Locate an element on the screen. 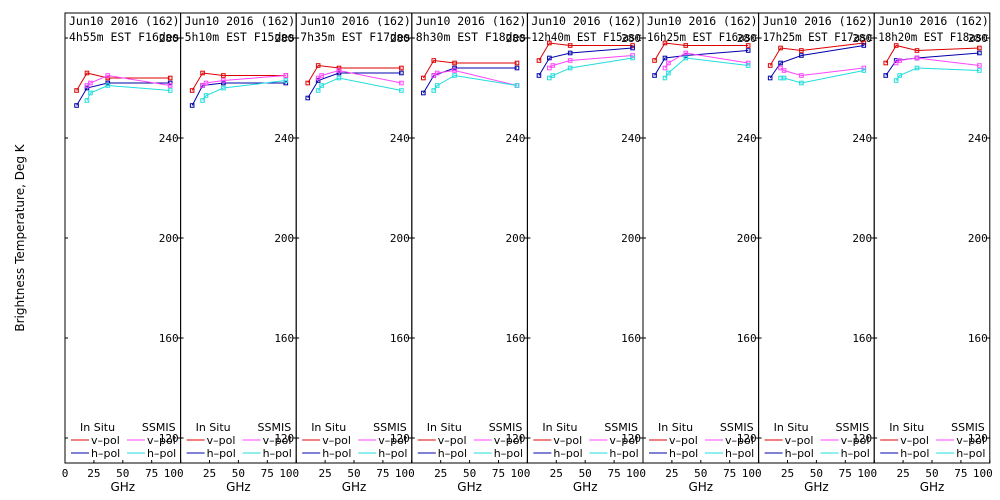 Image resolution: width=1000 pixels, height=500 pixels. y-tick-label: 120 is located at coordinates (978, 438).